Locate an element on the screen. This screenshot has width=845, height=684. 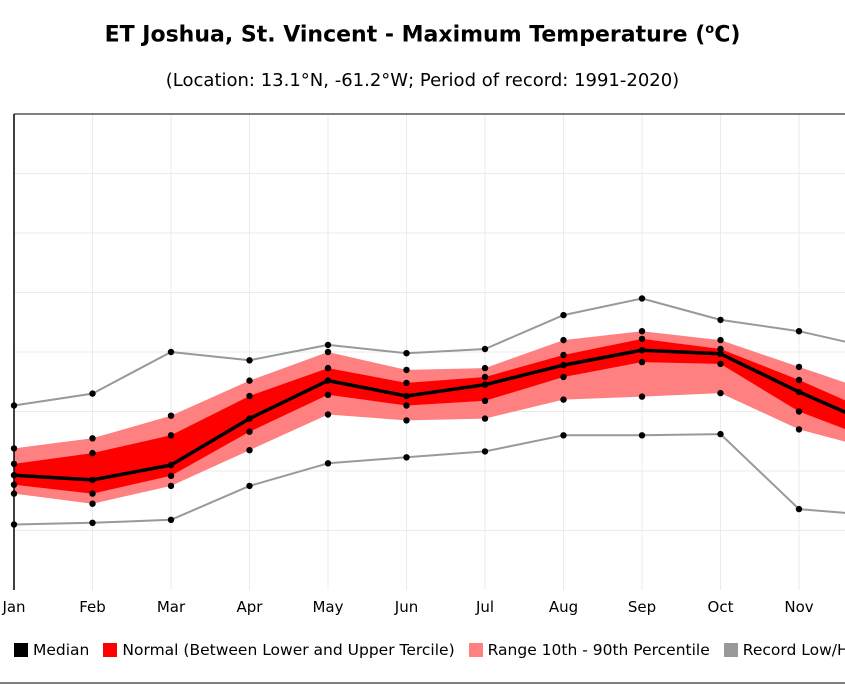
x-tick-label: Oct is located at coordinates (721, 607).